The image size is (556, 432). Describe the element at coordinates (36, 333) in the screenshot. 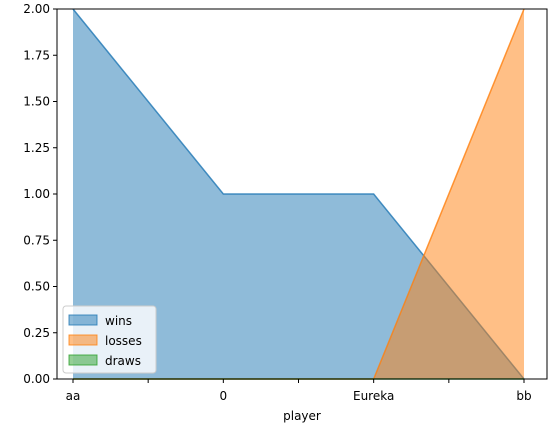

I see `y-tick-label: 0.25` at that location.